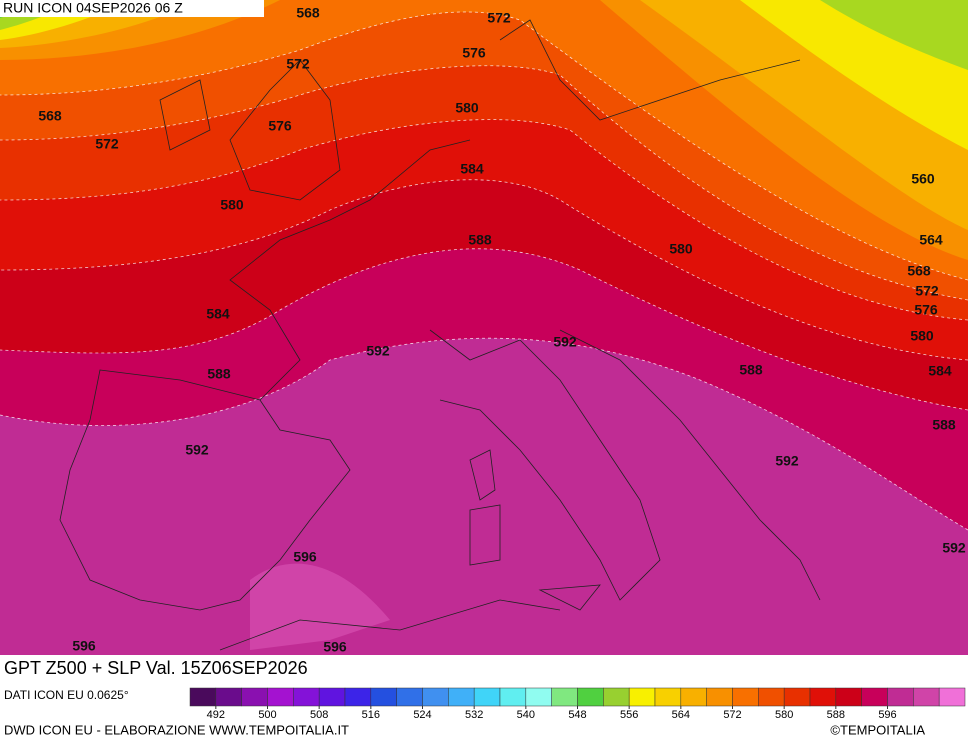 This screenshot has width=968, height=750. What do you see at coordinates (422, 715) in the screenshot?
I see `tick-label: 524` at bounding box center [422, 715].